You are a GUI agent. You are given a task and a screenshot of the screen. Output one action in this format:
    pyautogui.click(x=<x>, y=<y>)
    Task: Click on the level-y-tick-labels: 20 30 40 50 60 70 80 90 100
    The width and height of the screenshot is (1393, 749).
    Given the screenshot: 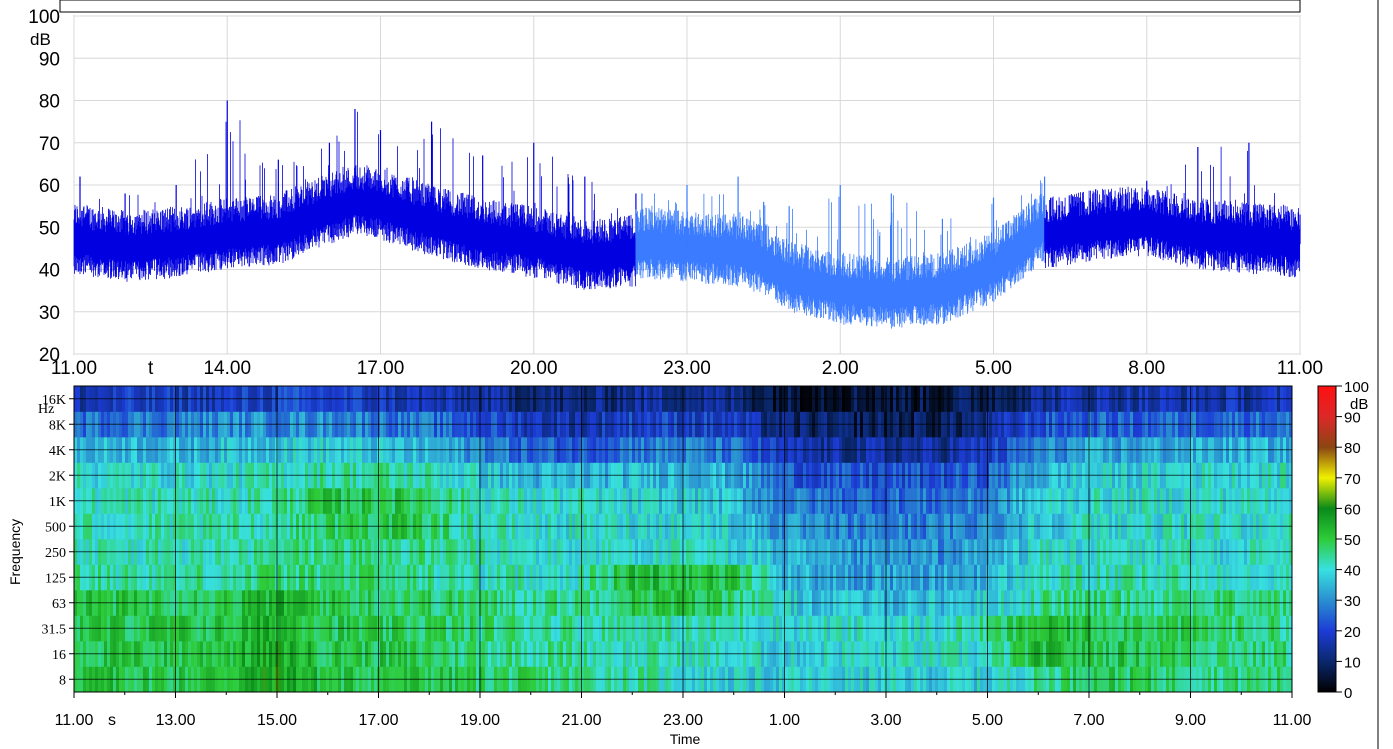 What is the action you would take?
    pyautogui.click(x=44, y=186)
    